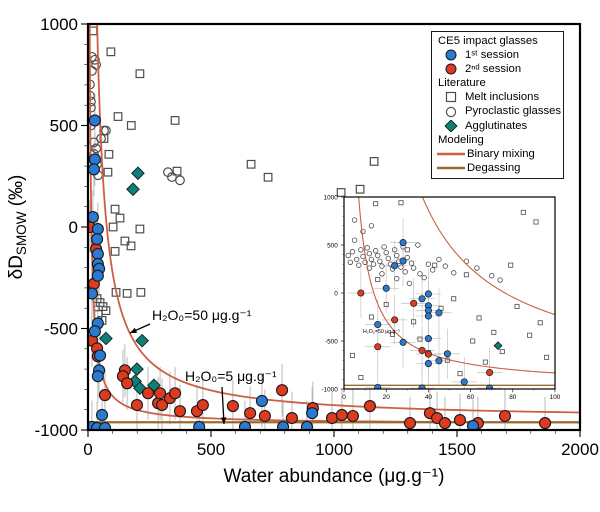 The image size is (600, 512). Describe the element at coordinates (498, 346) in the screenshot. I see `inset-agglutinates` at that location.